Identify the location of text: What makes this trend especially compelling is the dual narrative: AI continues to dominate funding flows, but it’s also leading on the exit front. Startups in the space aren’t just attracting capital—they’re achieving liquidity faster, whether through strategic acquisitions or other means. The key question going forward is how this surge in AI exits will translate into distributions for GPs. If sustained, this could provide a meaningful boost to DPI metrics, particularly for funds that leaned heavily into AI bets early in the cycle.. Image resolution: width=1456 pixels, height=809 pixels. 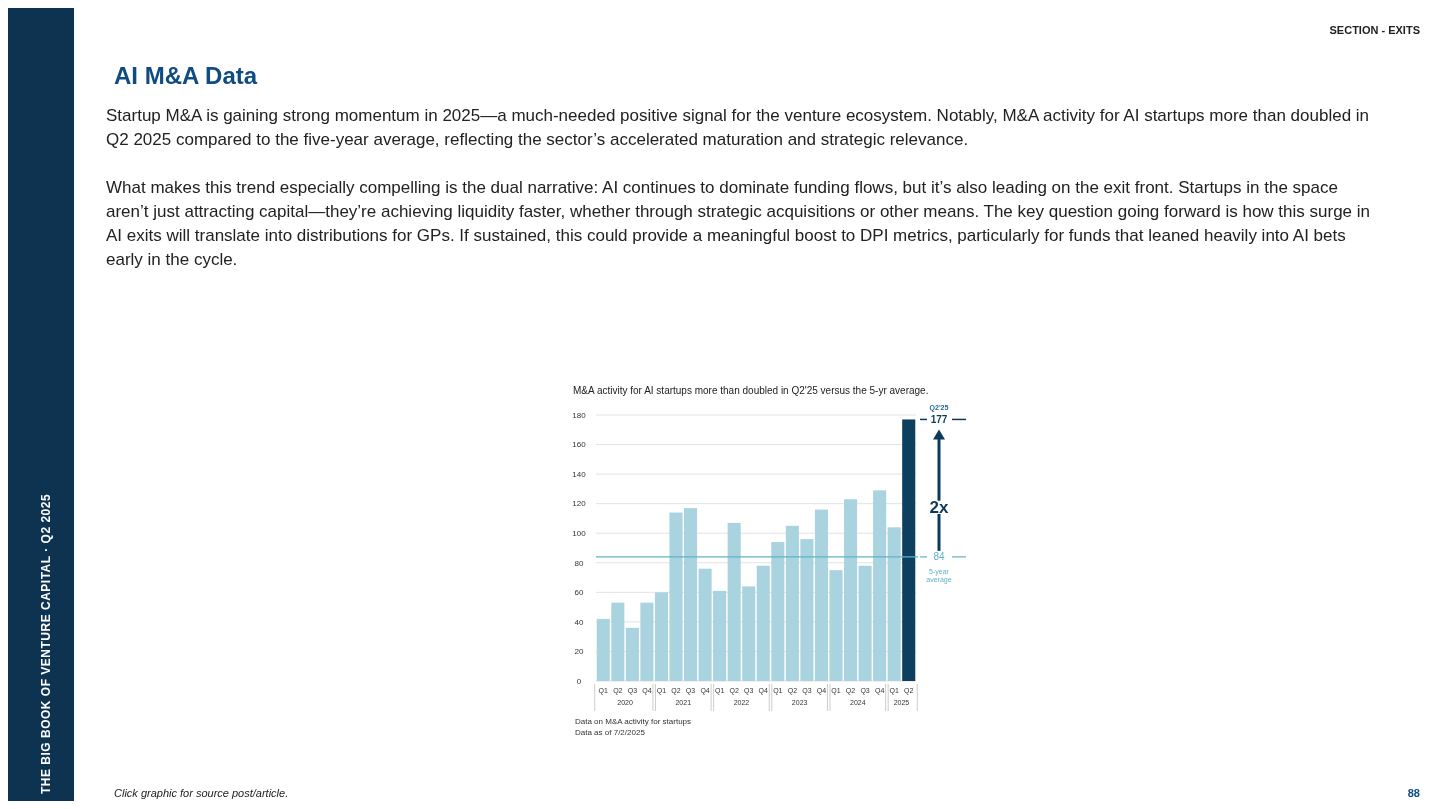
(739, 224).